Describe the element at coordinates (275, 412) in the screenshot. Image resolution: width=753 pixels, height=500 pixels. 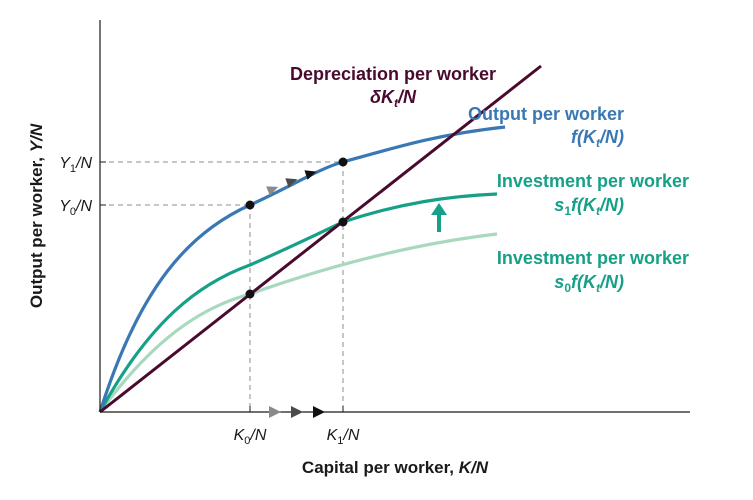
I see `capital-arrow-1-icon` at that location.